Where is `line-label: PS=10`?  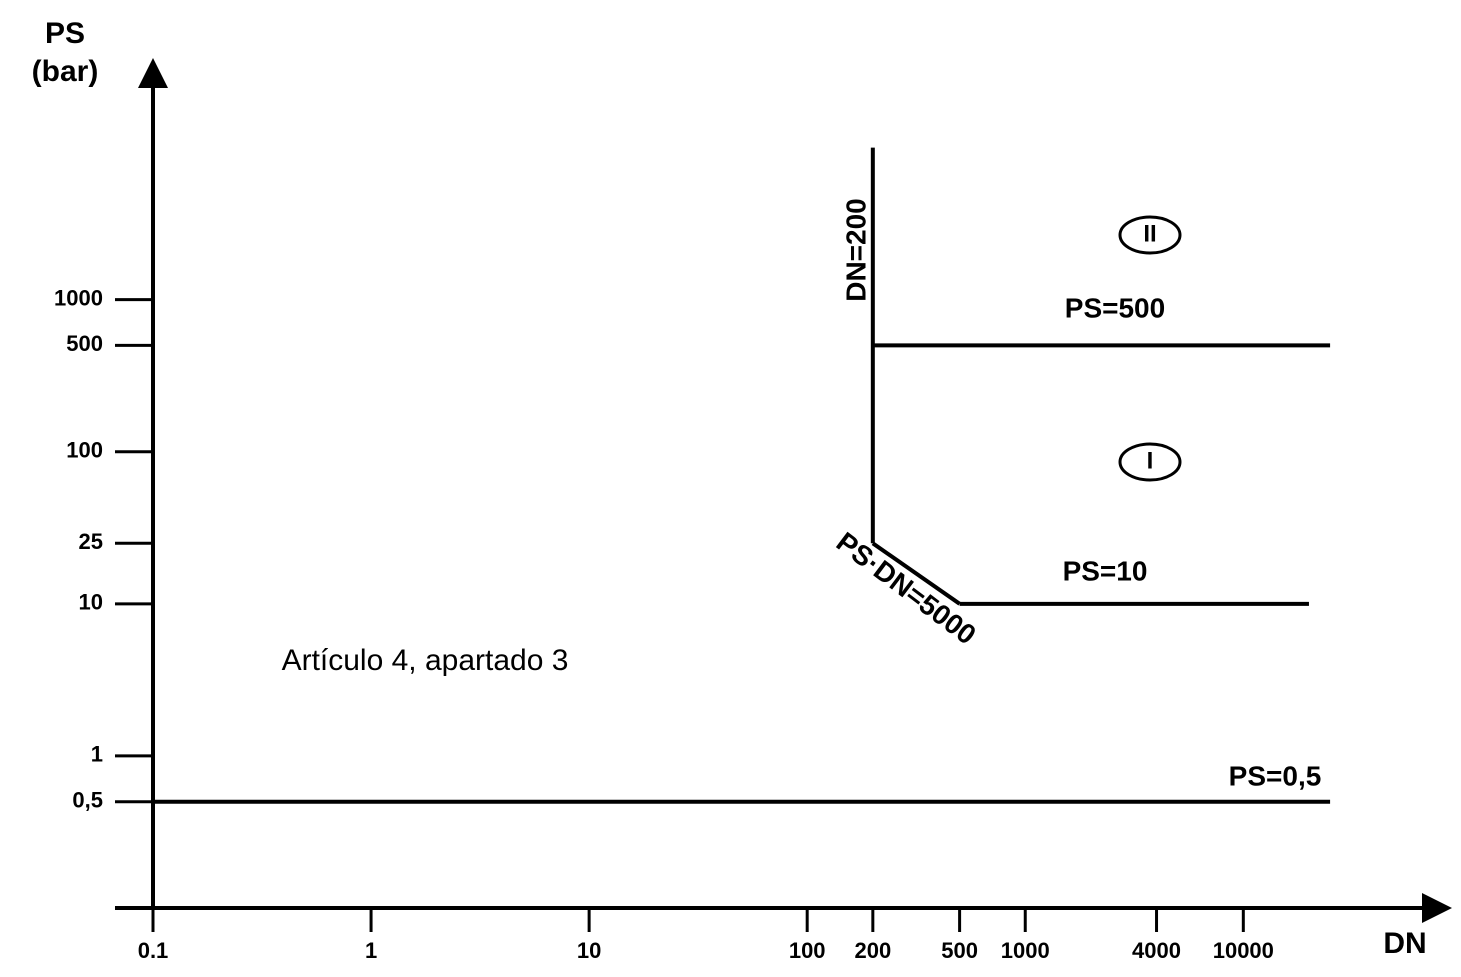 line-label: PS=10 is located at coordinates (1105, 570).